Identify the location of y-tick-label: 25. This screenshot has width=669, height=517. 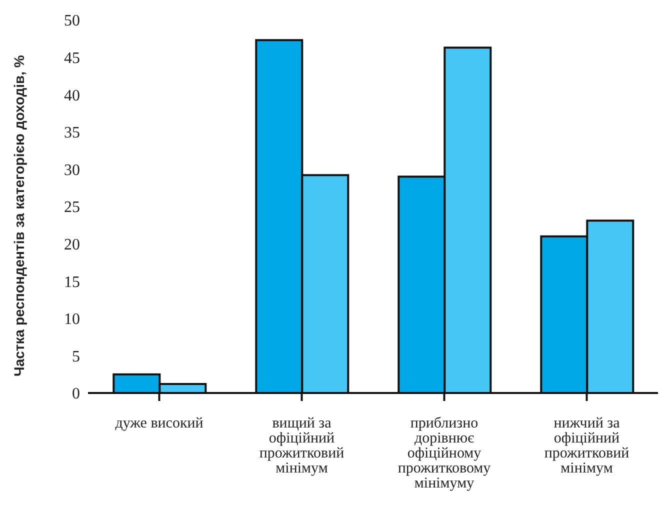
(72, 207).